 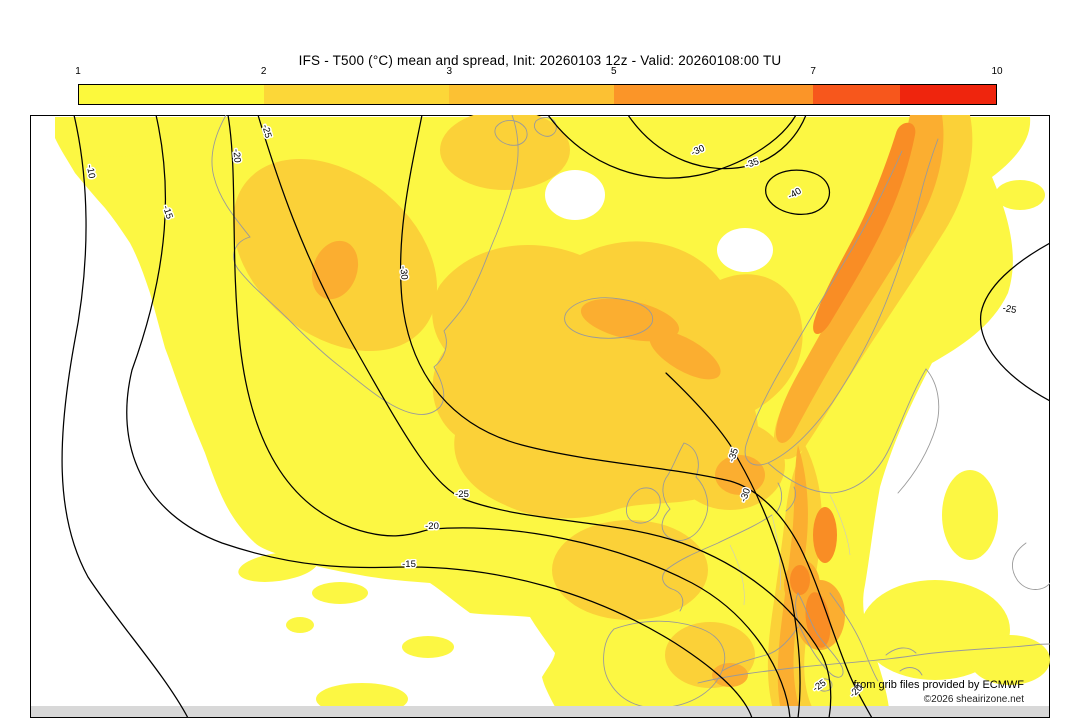 I want to click on colorbar-tick-row: 1 2 3 5 7 10, so click(x=538, y=73).